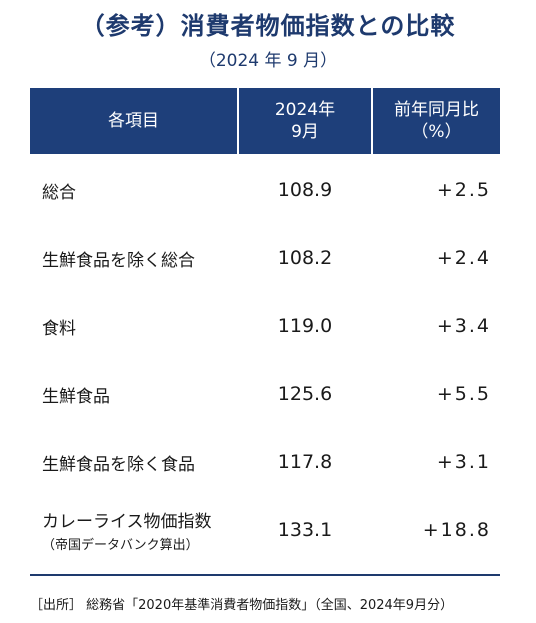 The height and width of the screenshot is (623, 536). I want to click on row-yoy-change: +3.1, so click(463, 462).